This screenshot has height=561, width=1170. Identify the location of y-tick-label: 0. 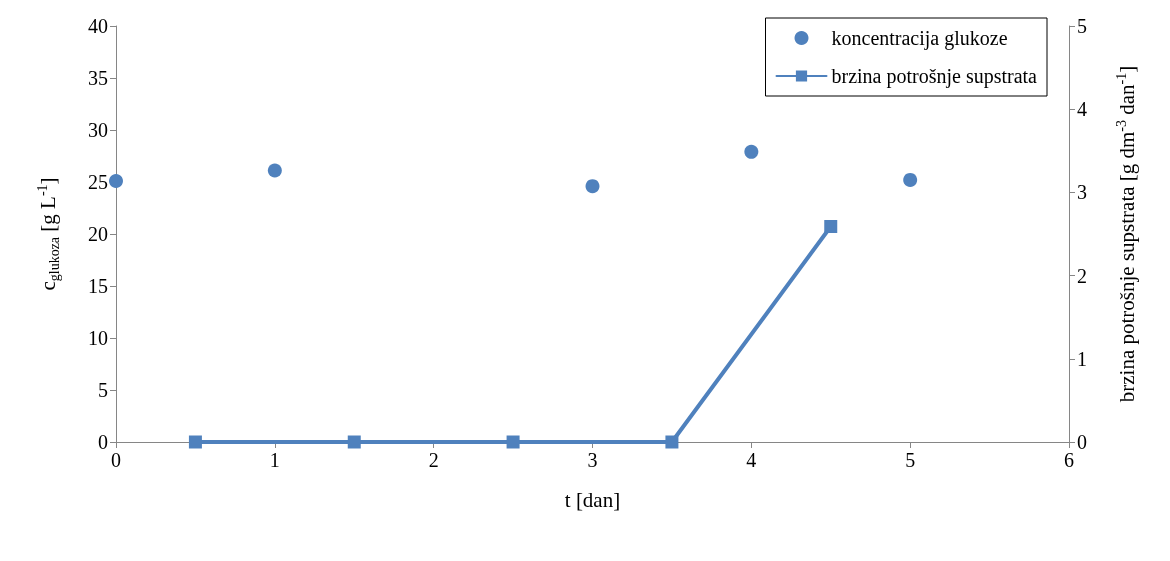
(103, 442).